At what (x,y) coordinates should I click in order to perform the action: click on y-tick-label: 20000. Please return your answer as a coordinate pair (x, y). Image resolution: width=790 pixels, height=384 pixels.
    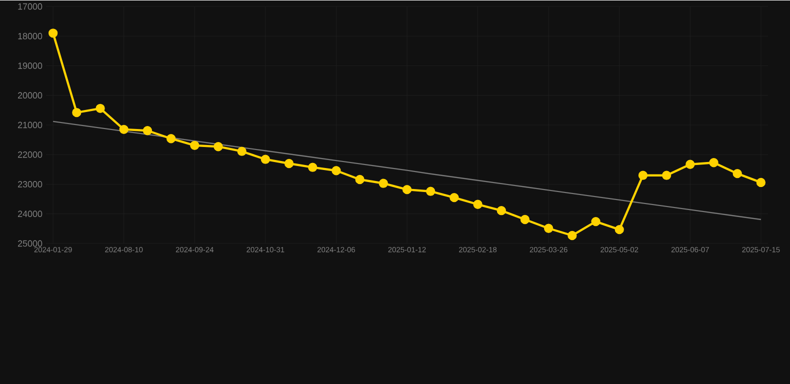
    Looking at the image, I should click on (30, 95).